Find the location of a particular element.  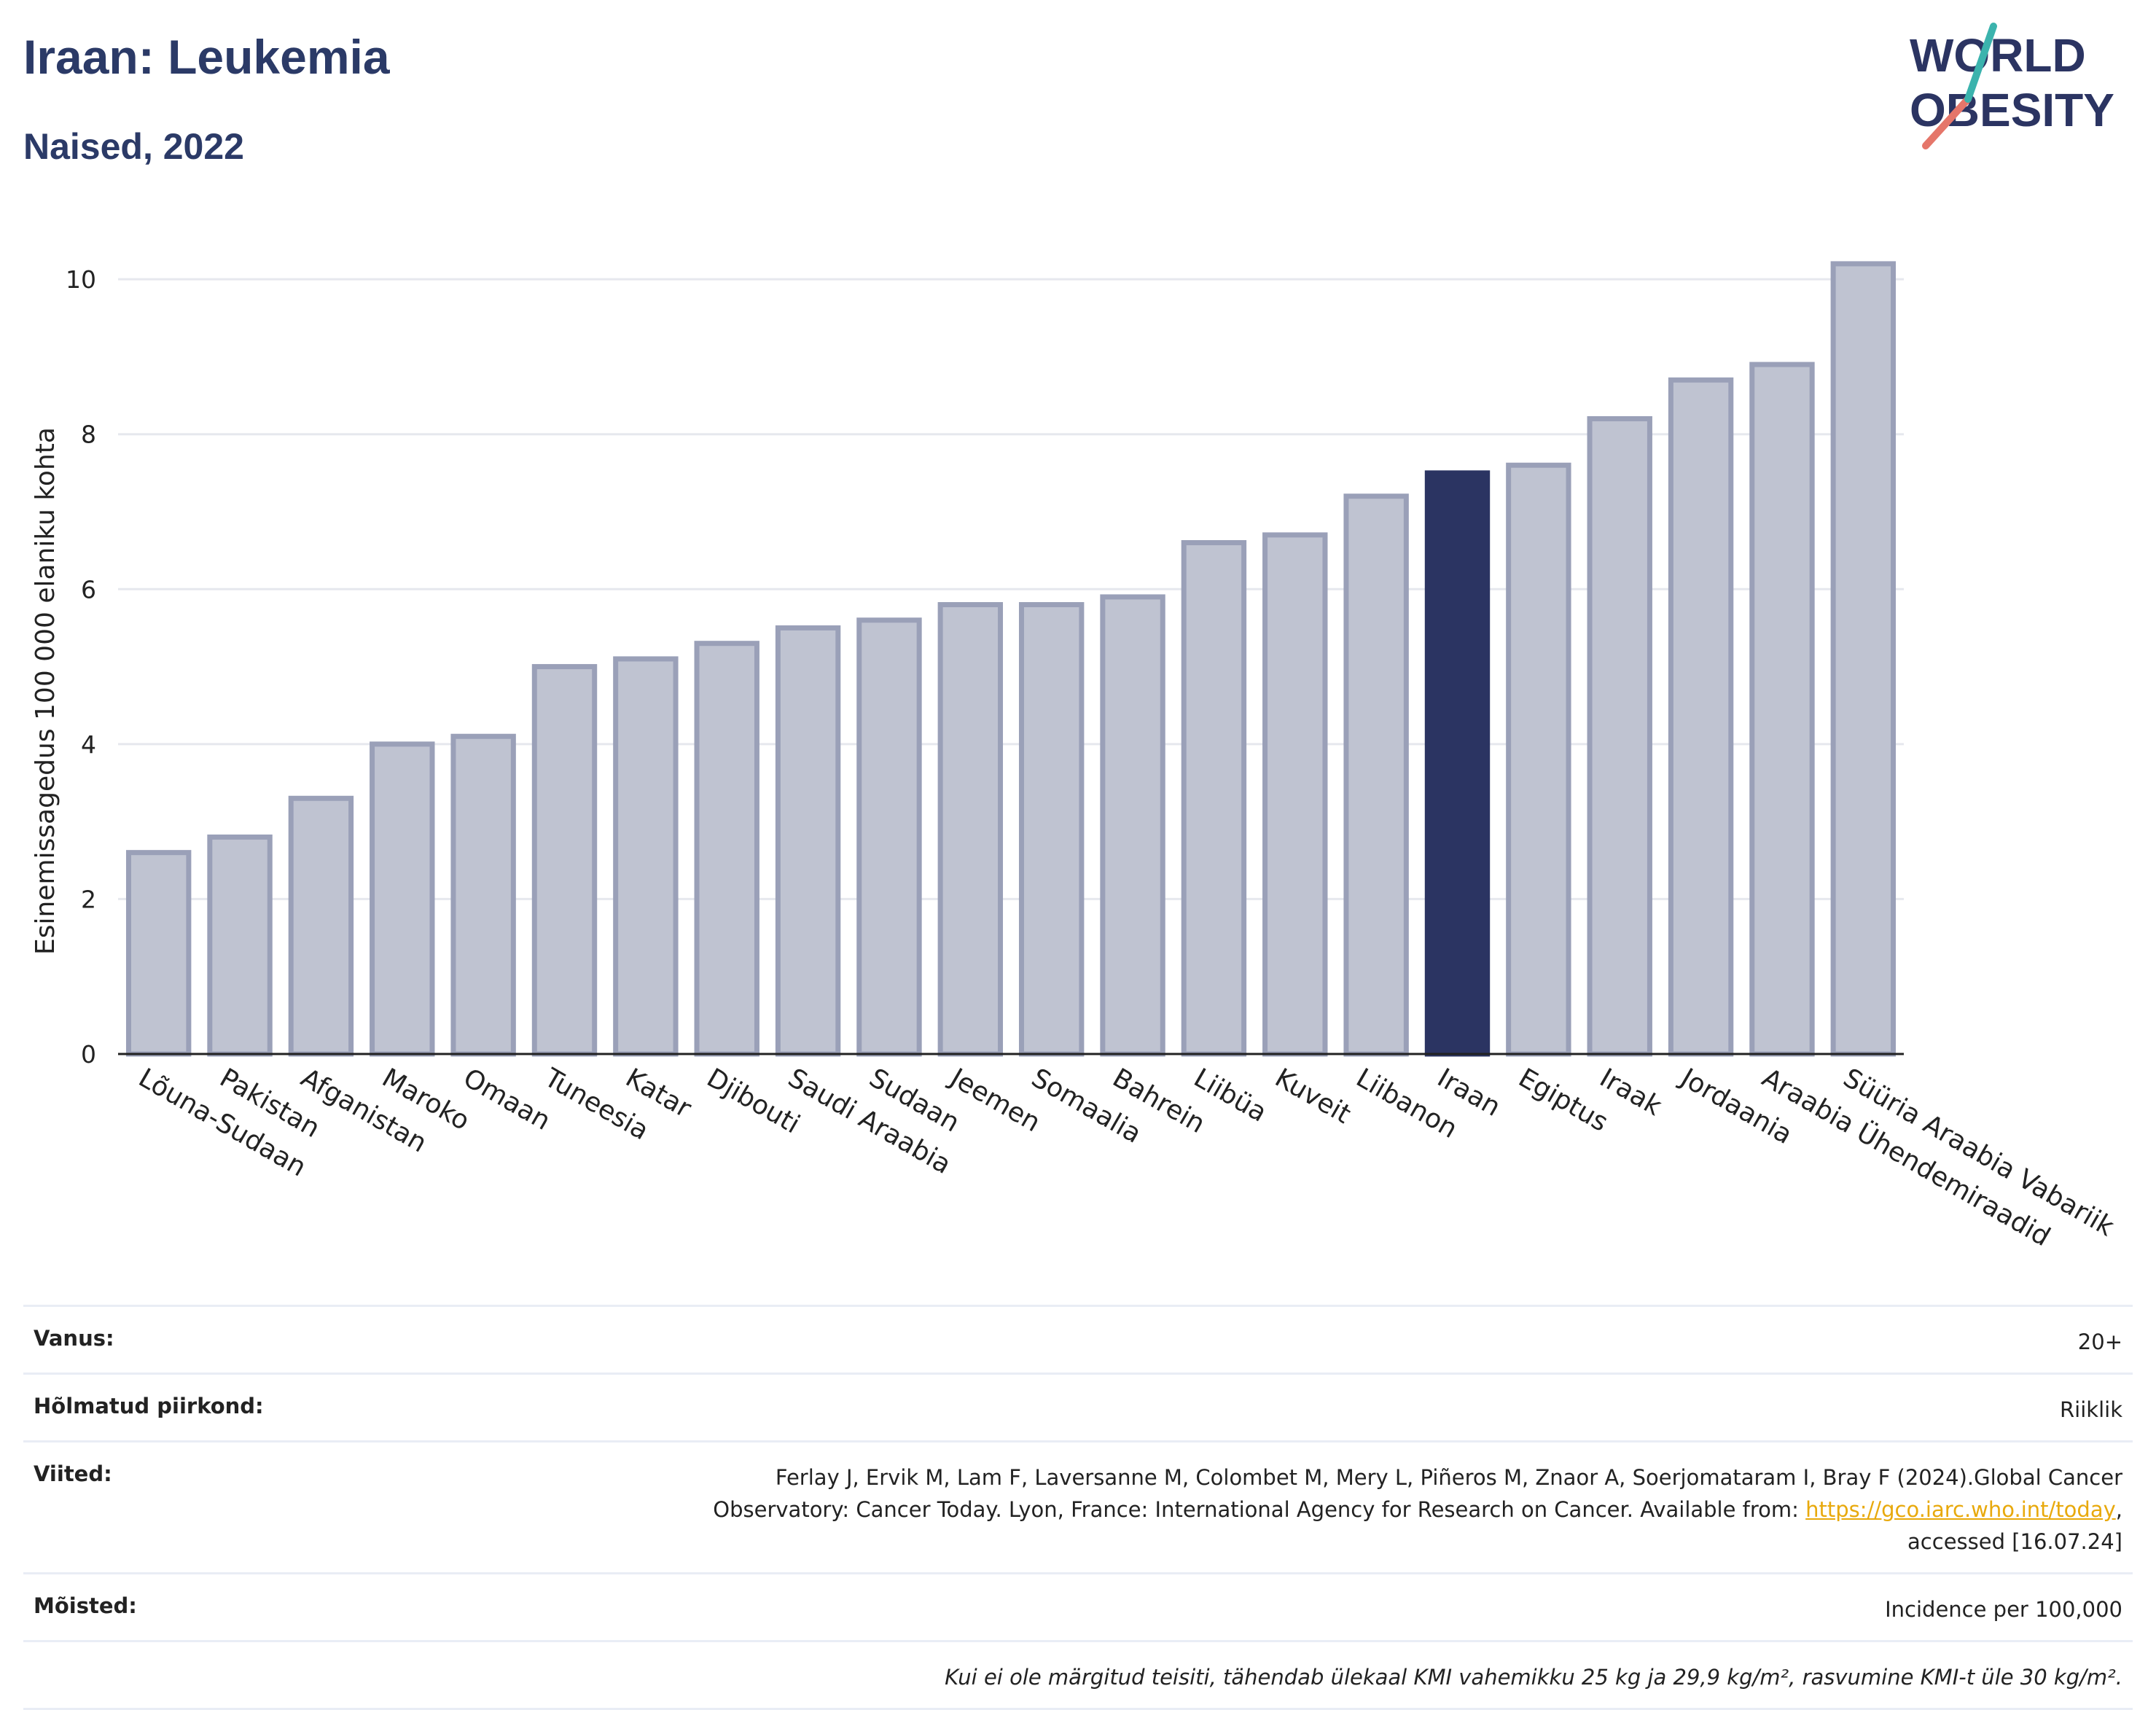

age-label: Vanus: is located at coordinates (74, 1338).